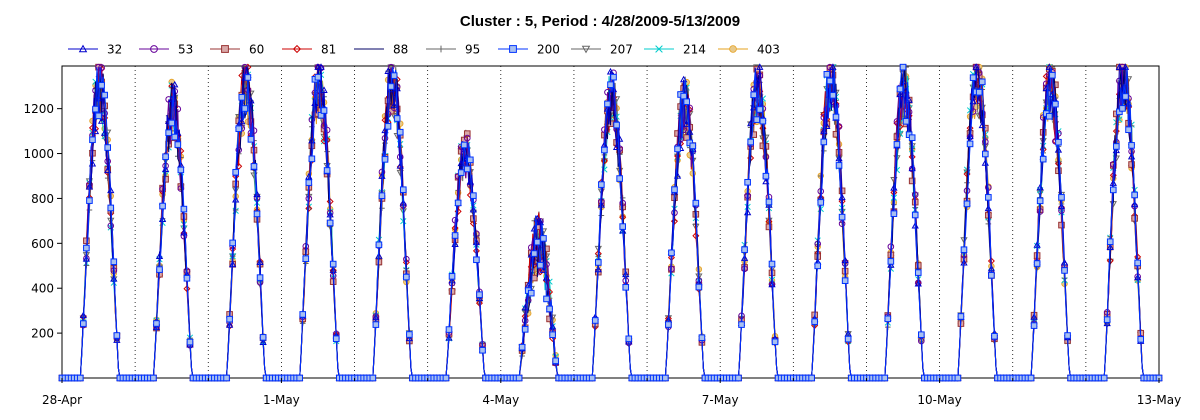  What do you see at coordinates (621, 50) in the screenshot?
I see `legend-label-207: 207` at bounding box center [621, 50].